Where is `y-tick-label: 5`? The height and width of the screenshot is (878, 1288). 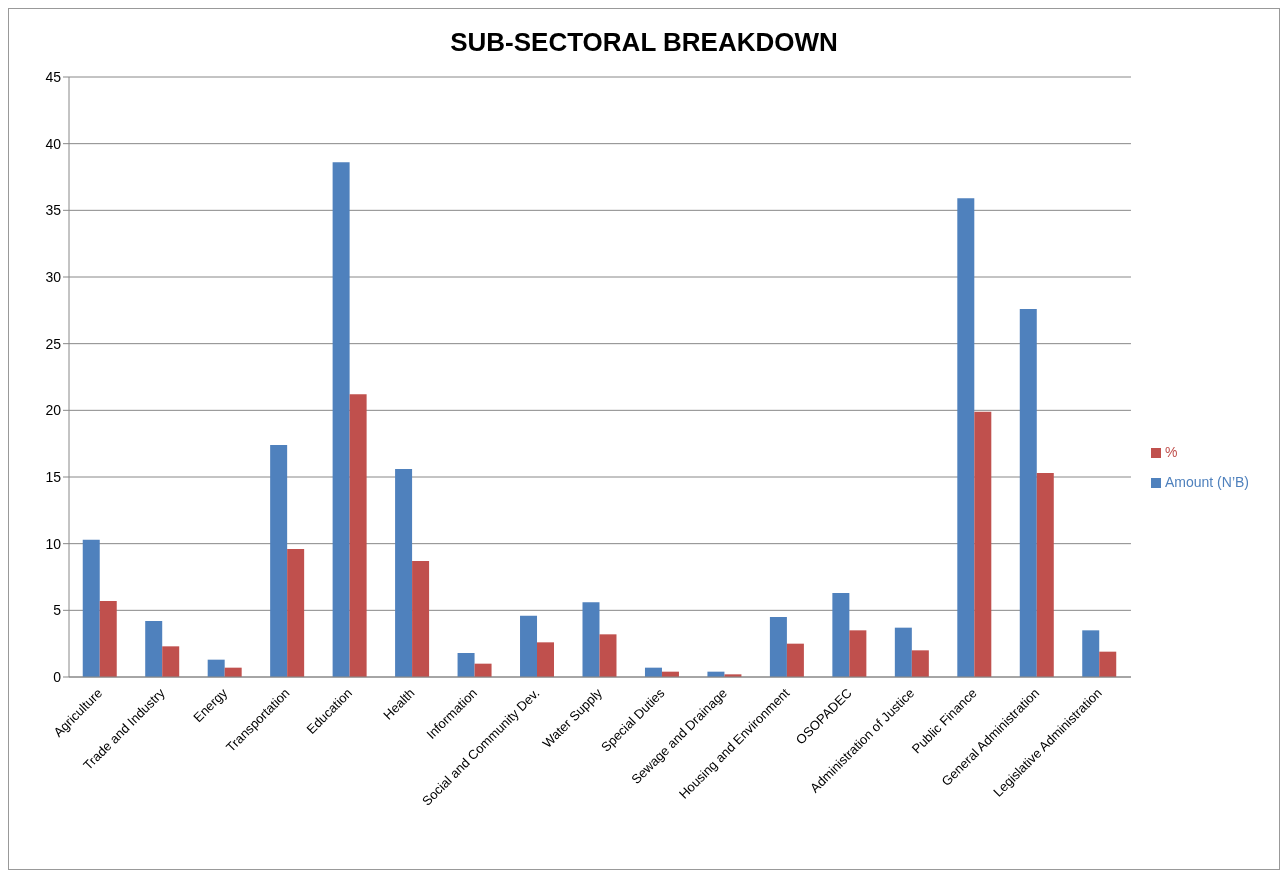
y-tick-label: 5 is located at coordinates (57, 610).